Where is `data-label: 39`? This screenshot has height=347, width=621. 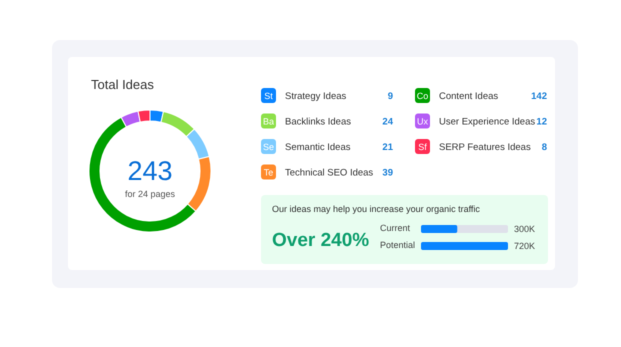 data-label: 39 is located at coordinates (387, 173).